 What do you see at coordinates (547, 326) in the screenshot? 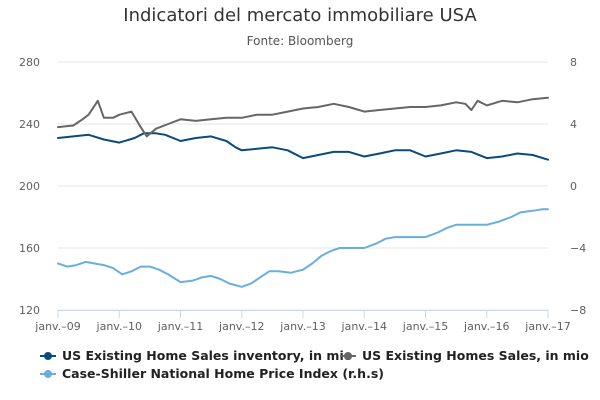
I see `x-tick-label: janv.–17` at bounding box center [547, 326].